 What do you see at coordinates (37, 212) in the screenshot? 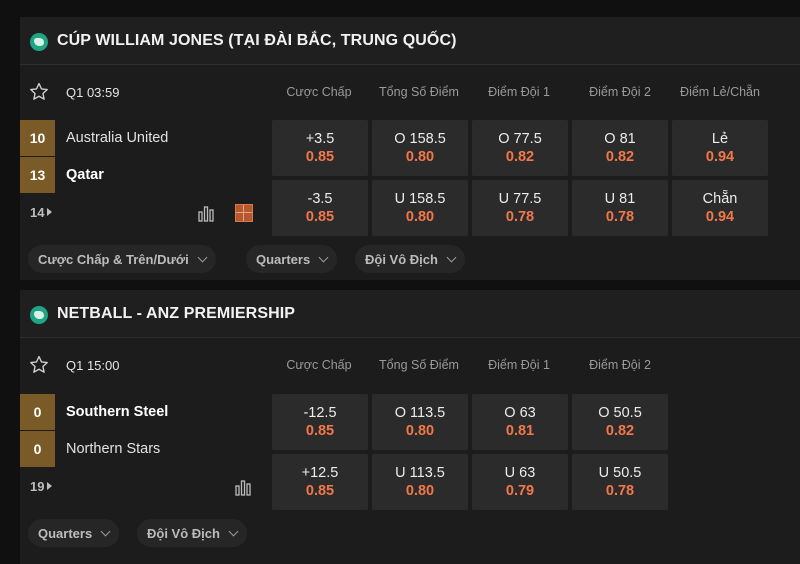
I see `more-markets-count: 14` at bounding box center [37, 212].